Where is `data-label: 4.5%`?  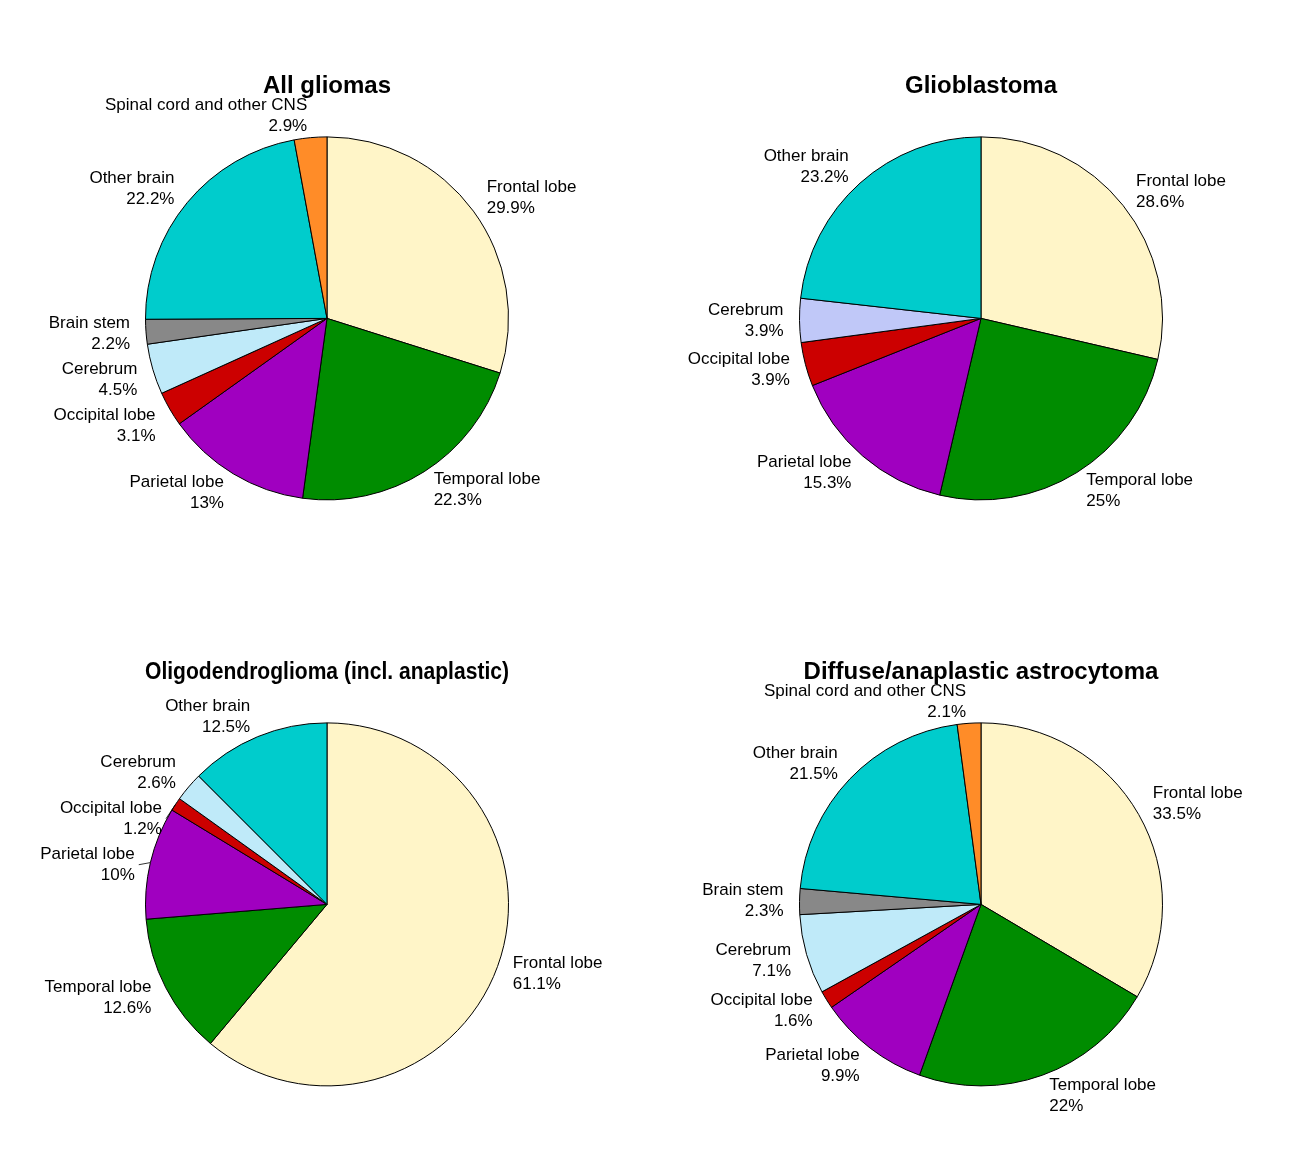 data-label: 4.5% is located at coordinates (118, 389).